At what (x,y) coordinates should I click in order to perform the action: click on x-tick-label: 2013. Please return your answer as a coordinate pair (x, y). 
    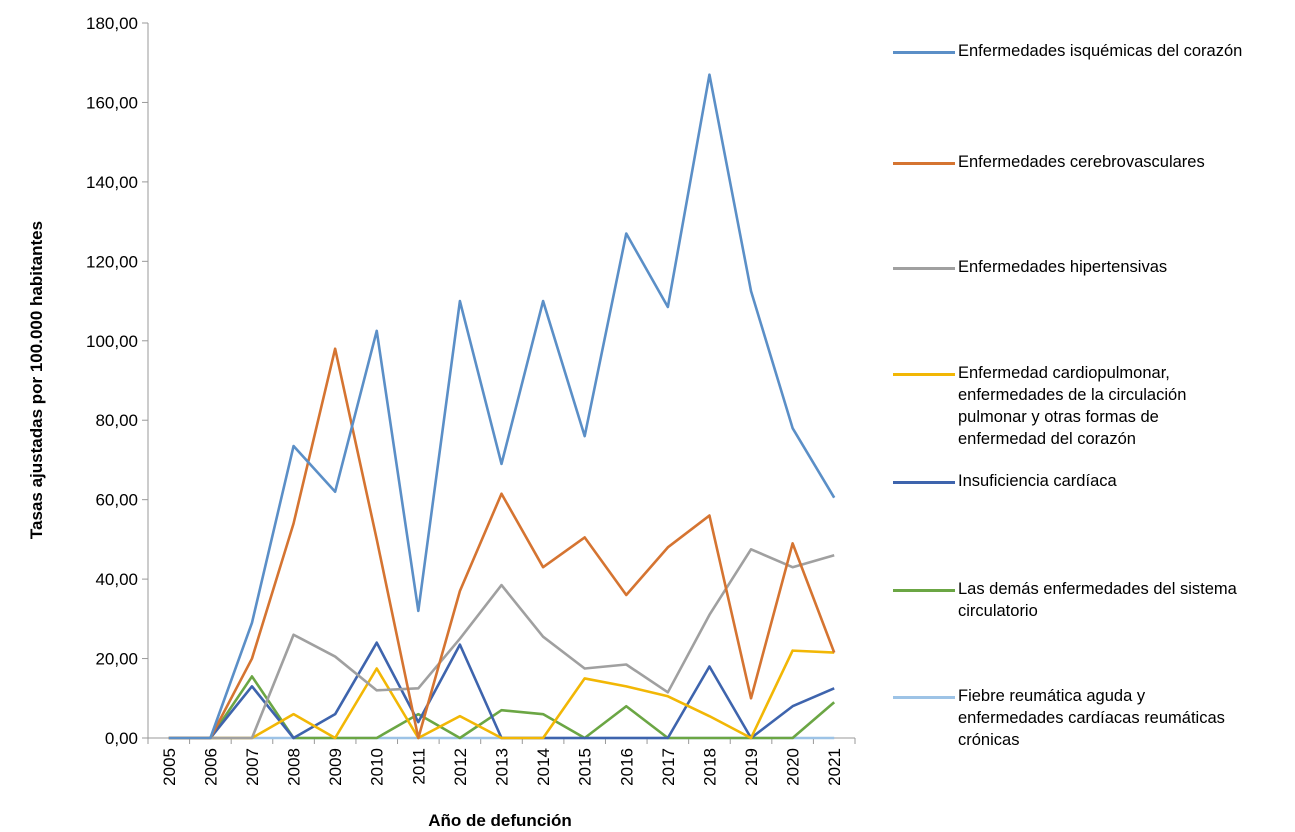
    Looking at the image, I should click on (502, 767).